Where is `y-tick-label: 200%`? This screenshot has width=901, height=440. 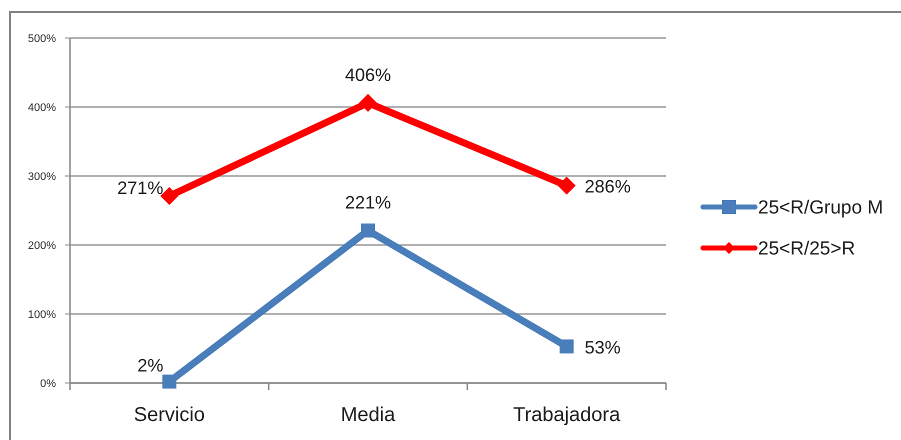 y-tick-label: 200% is located at coordinates (42, 246).